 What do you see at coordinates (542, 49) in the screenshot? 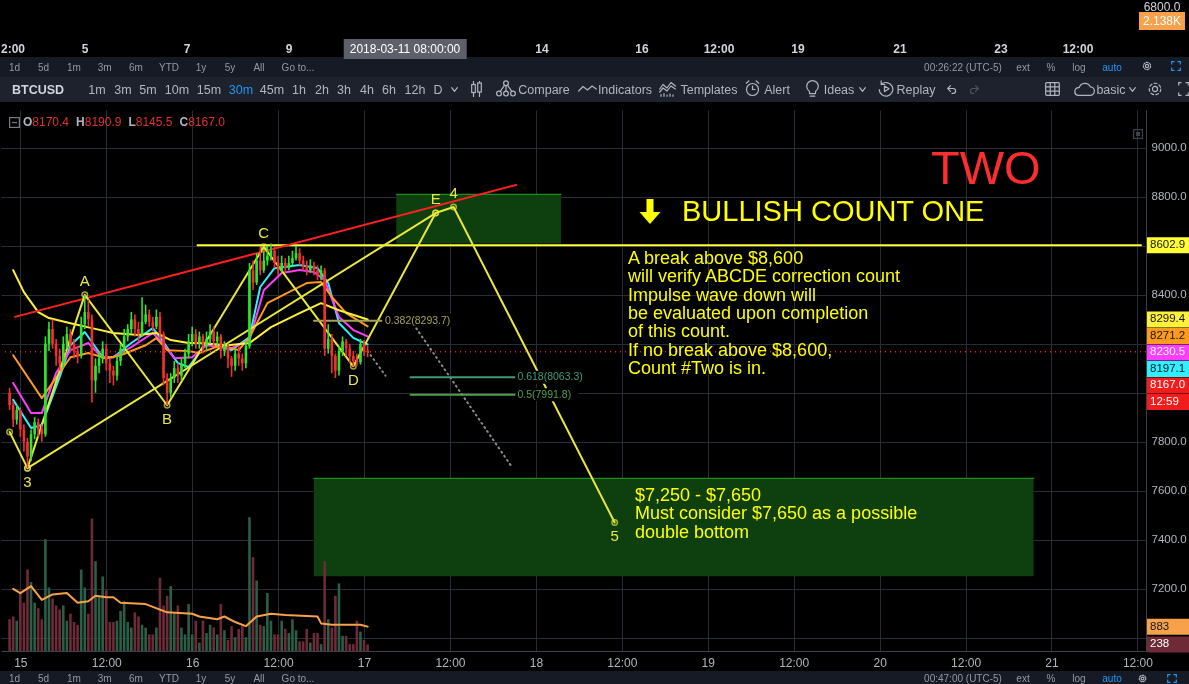
I see `text: 14` at bounding box center [542, 49].